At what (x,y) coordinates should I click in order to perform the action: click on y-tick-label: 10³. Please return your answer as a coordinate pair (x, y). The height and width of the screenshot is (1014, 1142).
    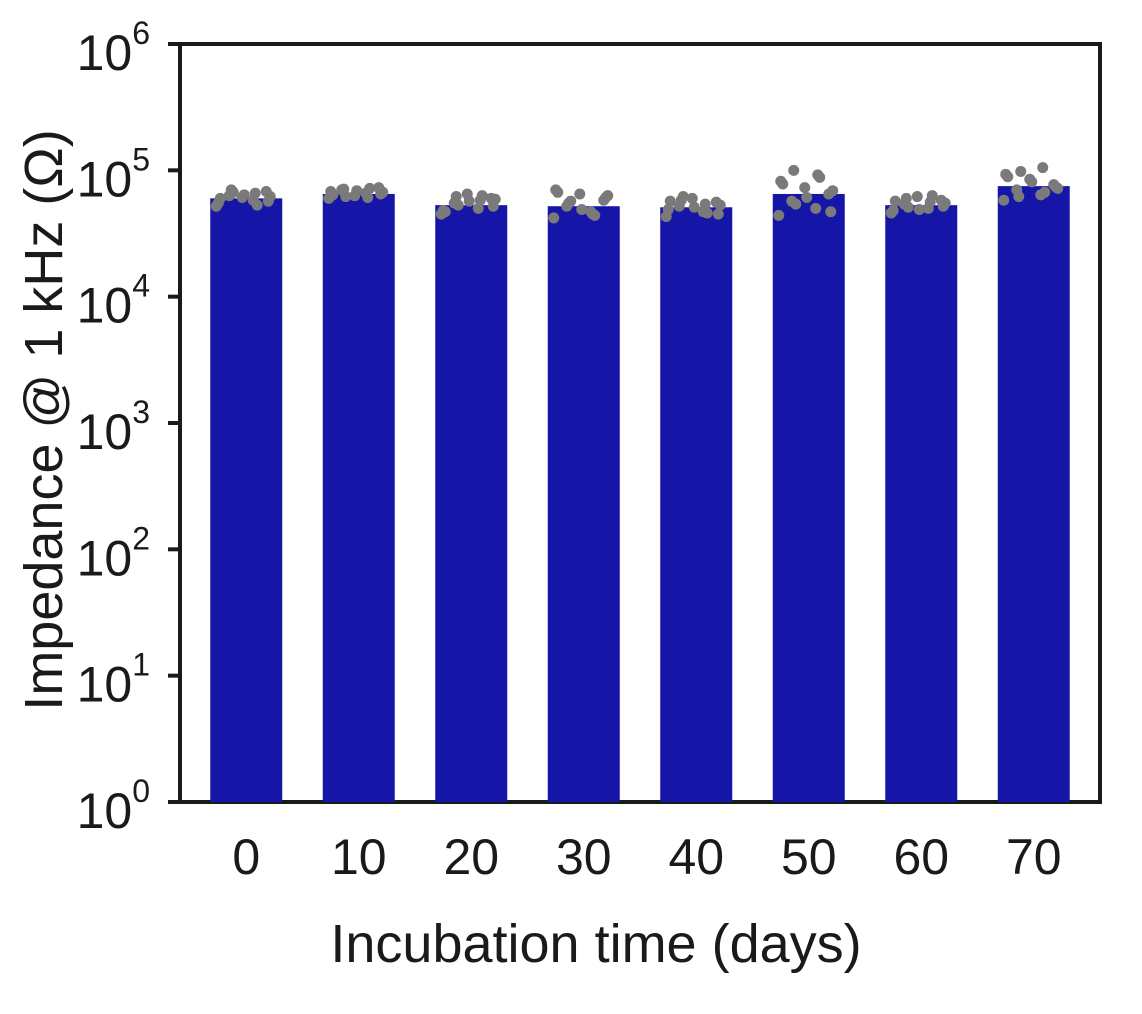
    Looking at the image, I should click on (113, 427).